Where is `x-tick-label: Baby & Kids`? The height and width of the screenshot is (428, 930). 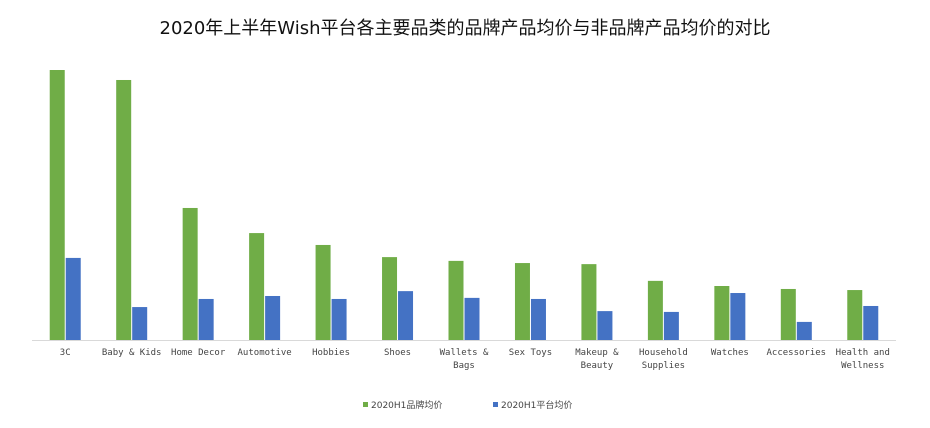
x-tick-label: Baby & Kids is located at coordinates (132, 353).